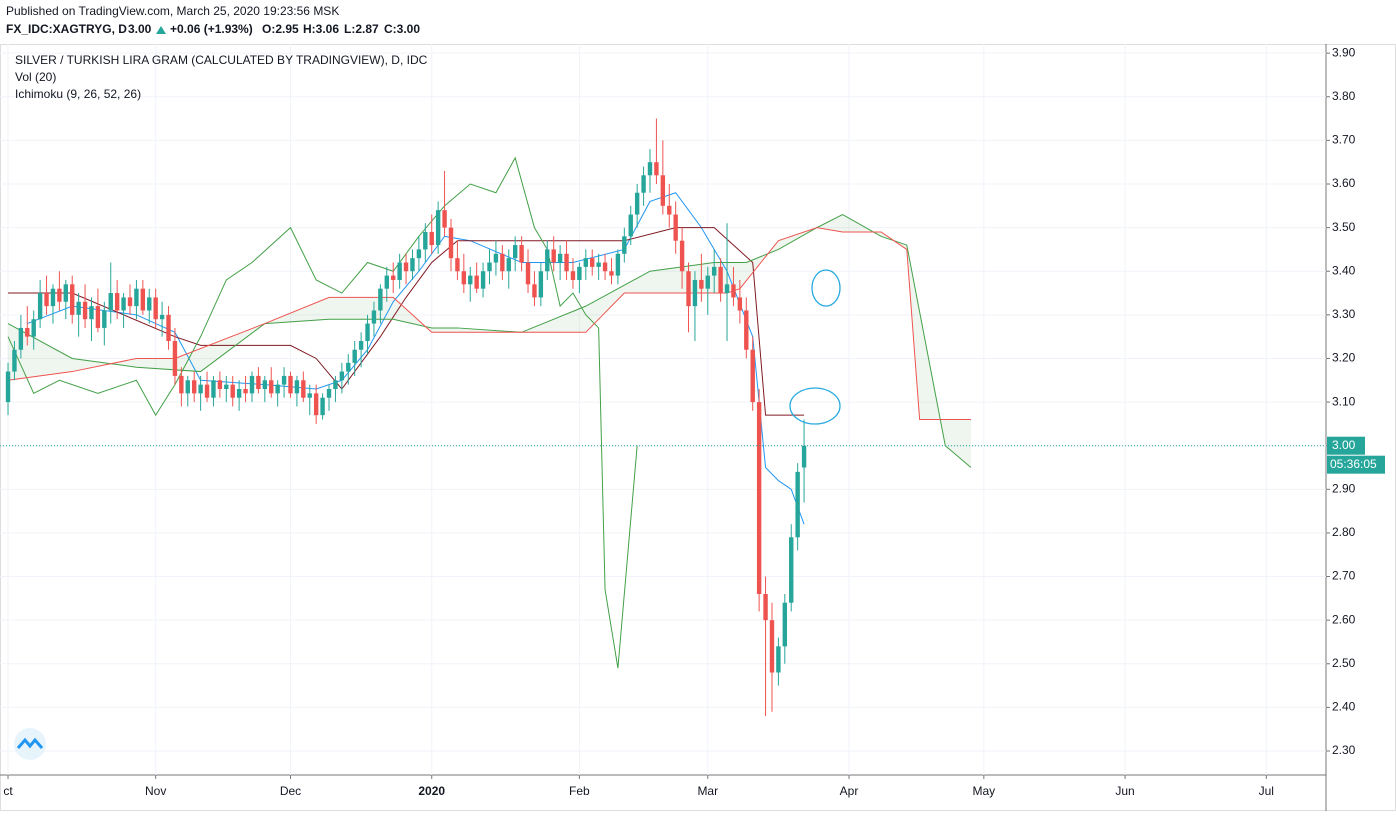  Describe the element at coordinates (1344, 270) in the screenshot. I see `y-tick-label: 3.40` at that location.